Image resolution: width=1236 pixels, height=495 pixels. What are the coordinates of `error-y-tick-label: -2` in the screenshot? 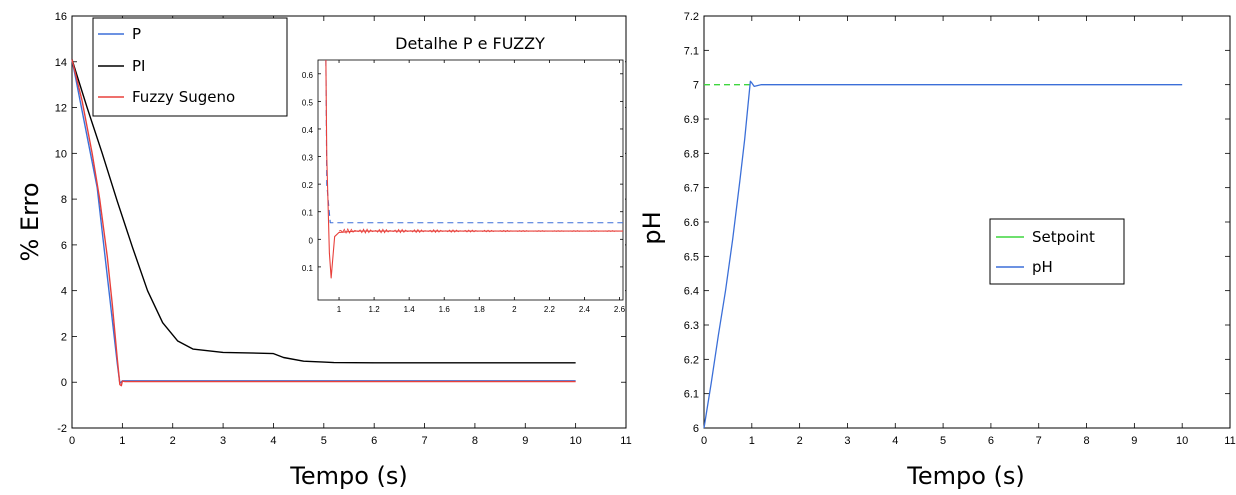 It's located at (62, 429).